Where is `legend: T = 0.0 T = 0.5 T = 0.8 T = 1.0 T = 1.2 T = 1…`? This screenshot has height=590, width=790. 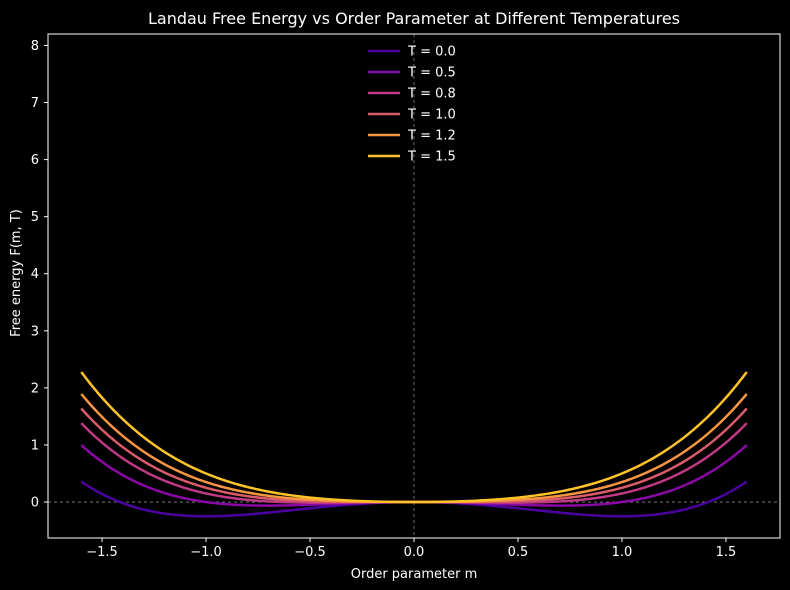 legend: T = 0.0 T = 0.5 T = 0.8 T = 1.0 T = 1.2 T = 1… is located at coordinates (412, 105).